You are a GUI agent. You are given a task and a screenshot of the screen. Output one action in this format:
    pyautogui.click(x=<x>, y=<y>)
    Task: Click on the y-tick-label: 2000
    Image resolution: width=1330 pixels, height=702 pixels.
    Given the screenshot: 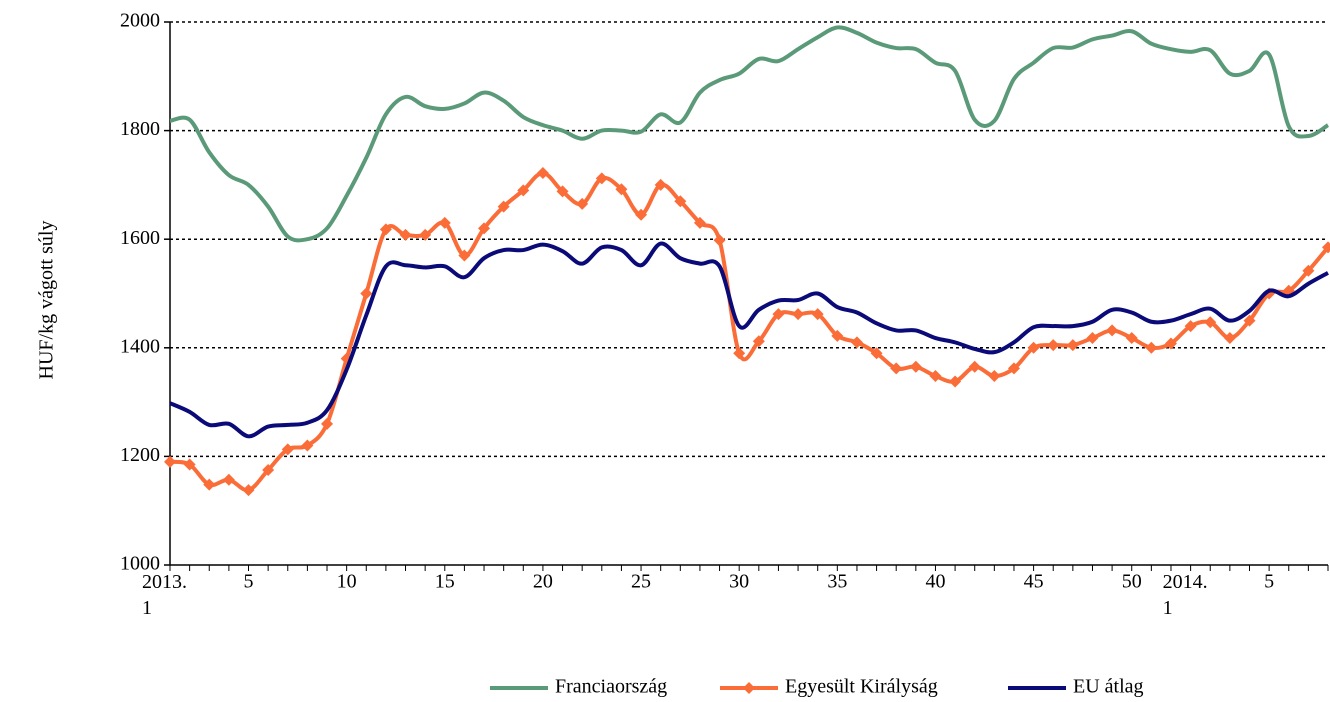 What is the action you would take?
    pyautogui.click(x=140, y=21)
    